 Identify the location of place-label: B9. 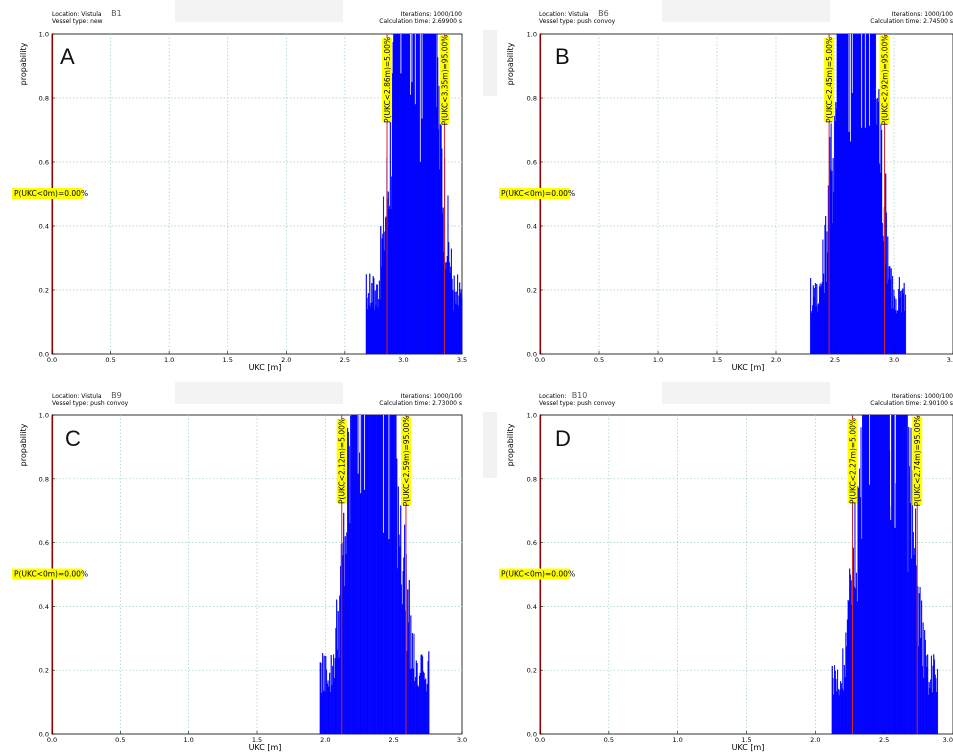
(116, 395).